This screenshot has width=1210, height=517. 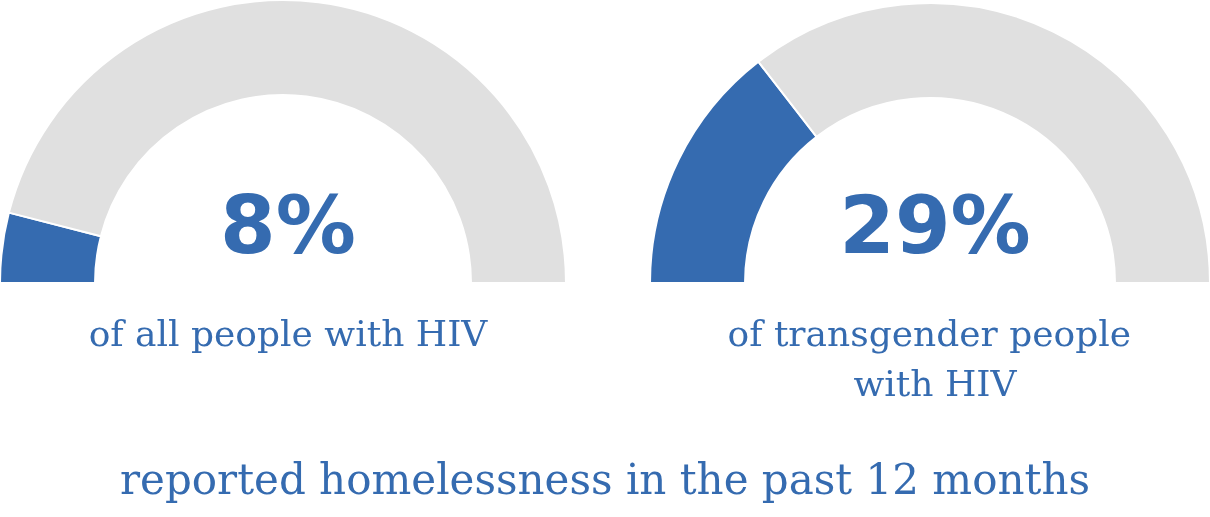 What do you see at coordinates (935, 358) in the screenshot?
I see `text: of transgender people with HIV` at bounding box center [935, 358].